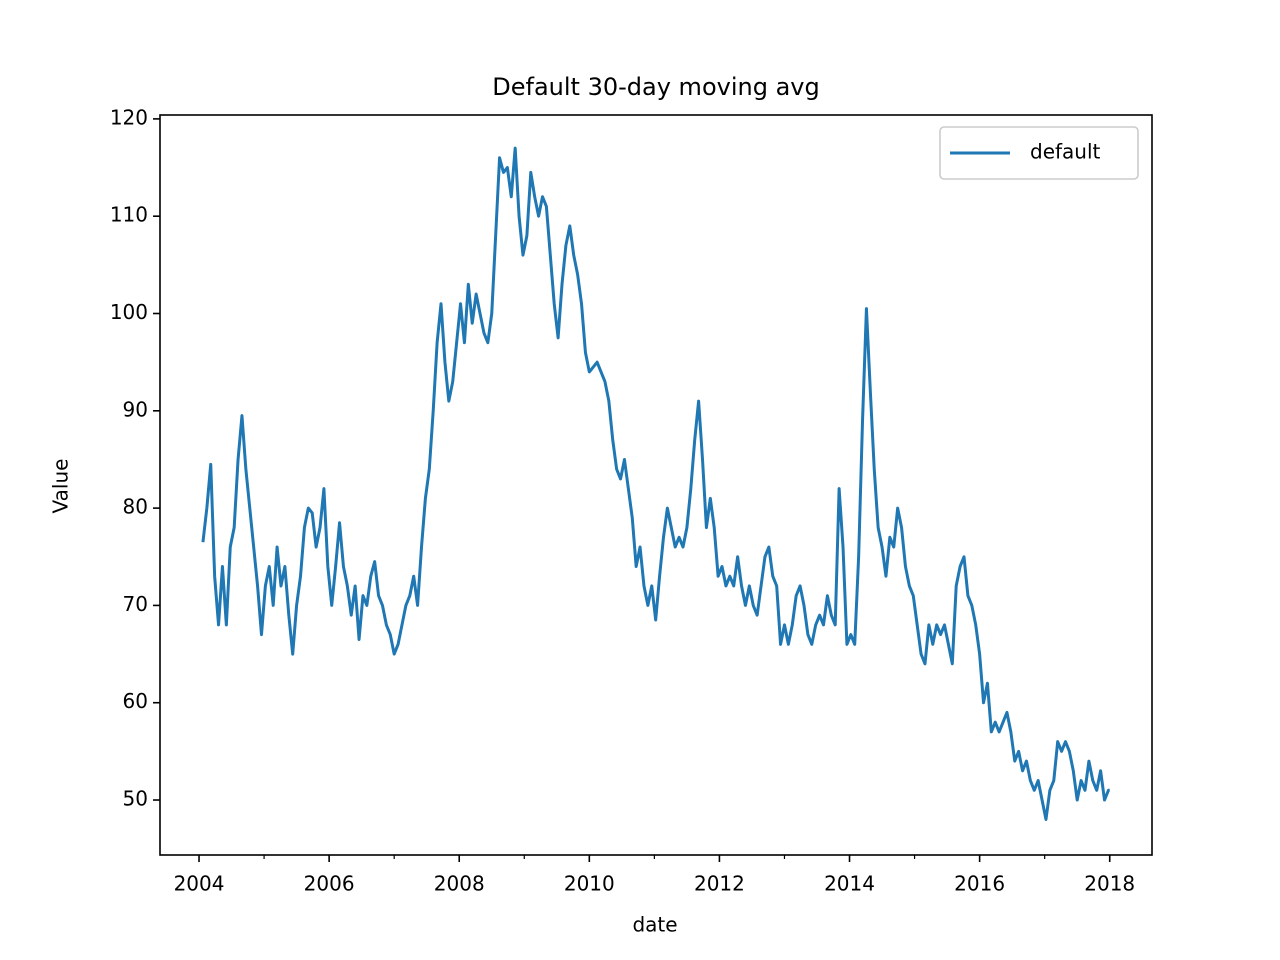  I want to click on y-tick-label: 120, so click(129, 117).